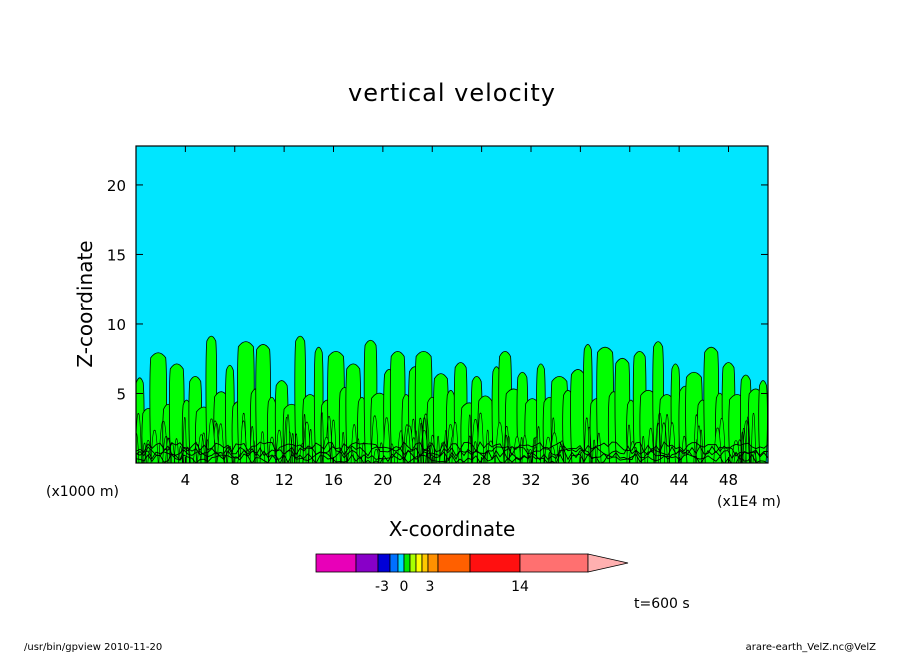 Image resolution: width=904 pixels, height=654 pixels. Describe the element at coordinates (432, 480) in the screenshot. I see `x-tick-label: 24` at that location.